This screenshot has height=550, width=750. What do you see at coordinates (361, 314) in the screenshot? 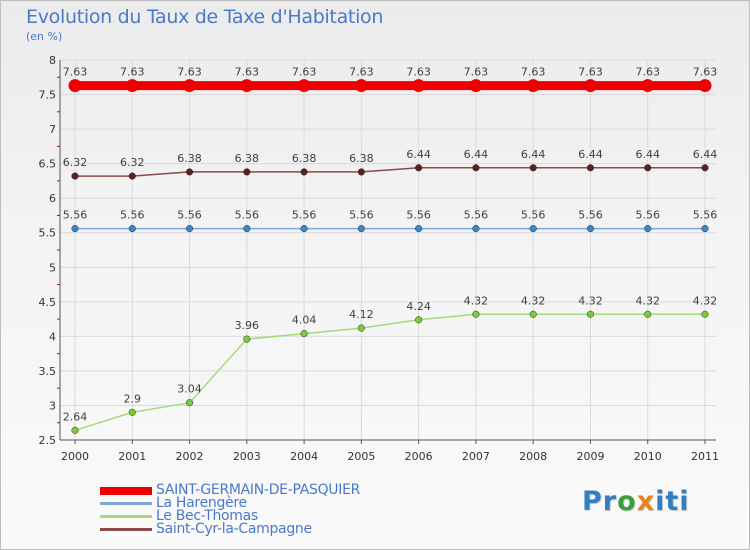
I see `data-label: 4.12` at bounding box center [361, 314].